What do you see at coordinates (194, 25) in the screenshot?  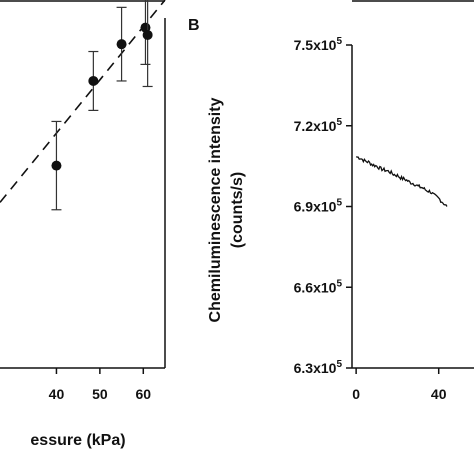 I see `panel-b-label: B` at bounding box center [194, 25].